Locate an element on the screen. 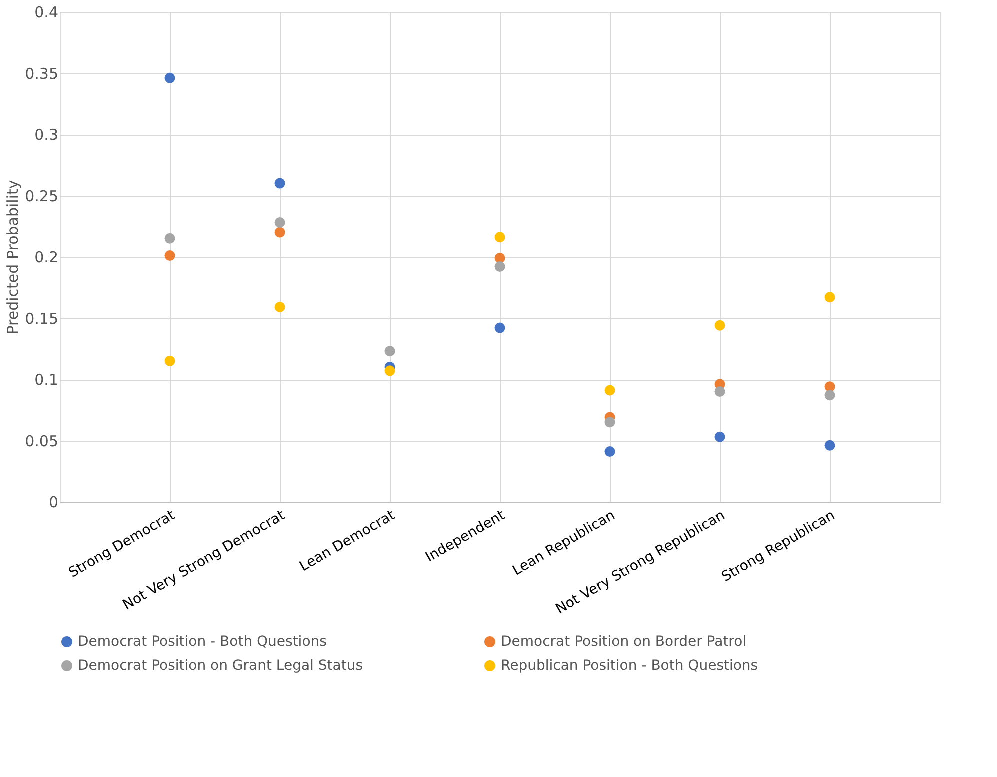 This screenshot has height=777, width=997. y-tick-label: 0 is located at coordinates (53, 503).